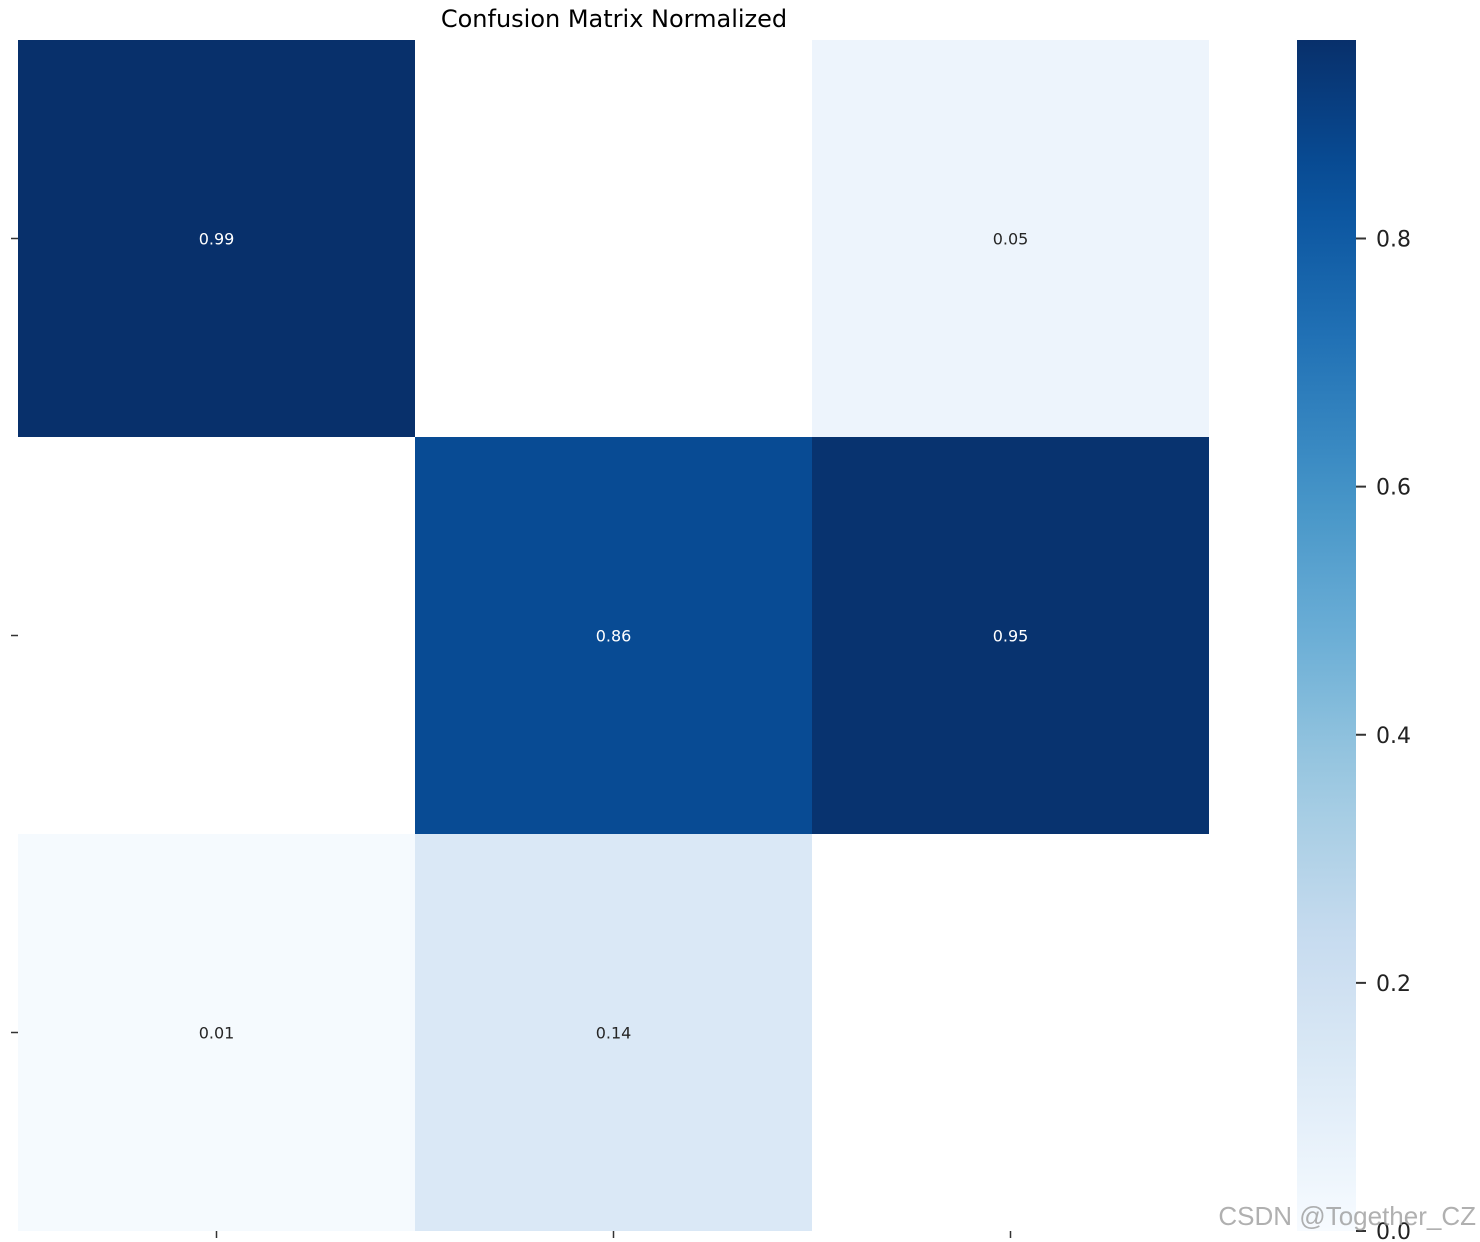 Image resolution: width=1480 pixels, height=1242 pixels. What do you see at coordinates (1393, 736) in the screenshot?
I see `colorbar-tick-label: 0.4` at bounding box center [1393, 736].